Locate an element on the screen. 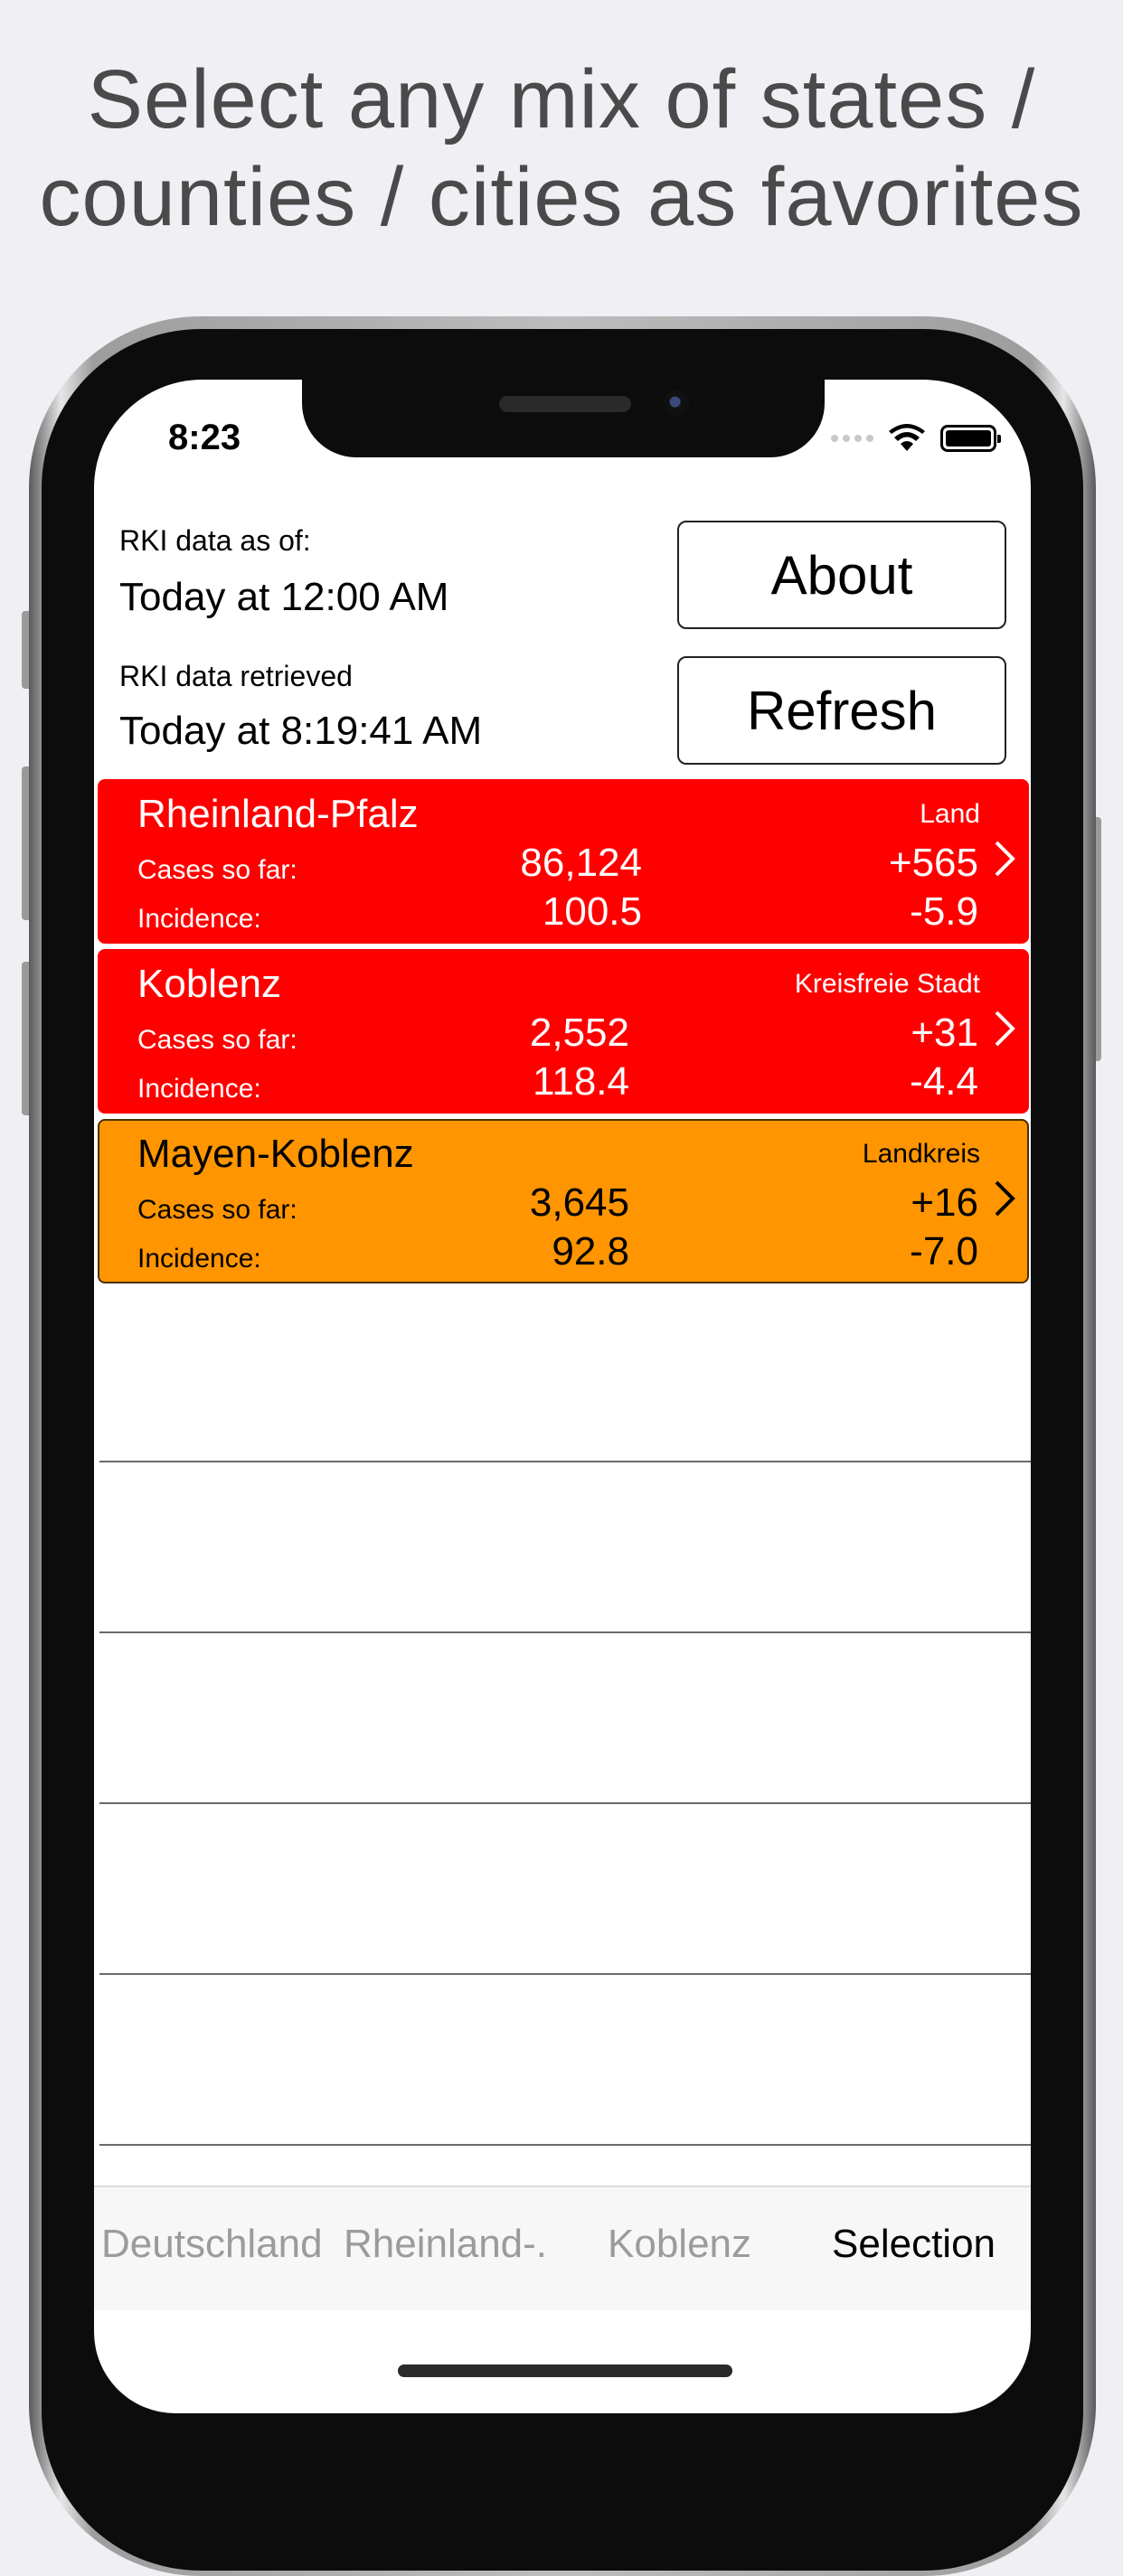  data-as-of-label: RKI data as of: is located at coordinates (215, 540).